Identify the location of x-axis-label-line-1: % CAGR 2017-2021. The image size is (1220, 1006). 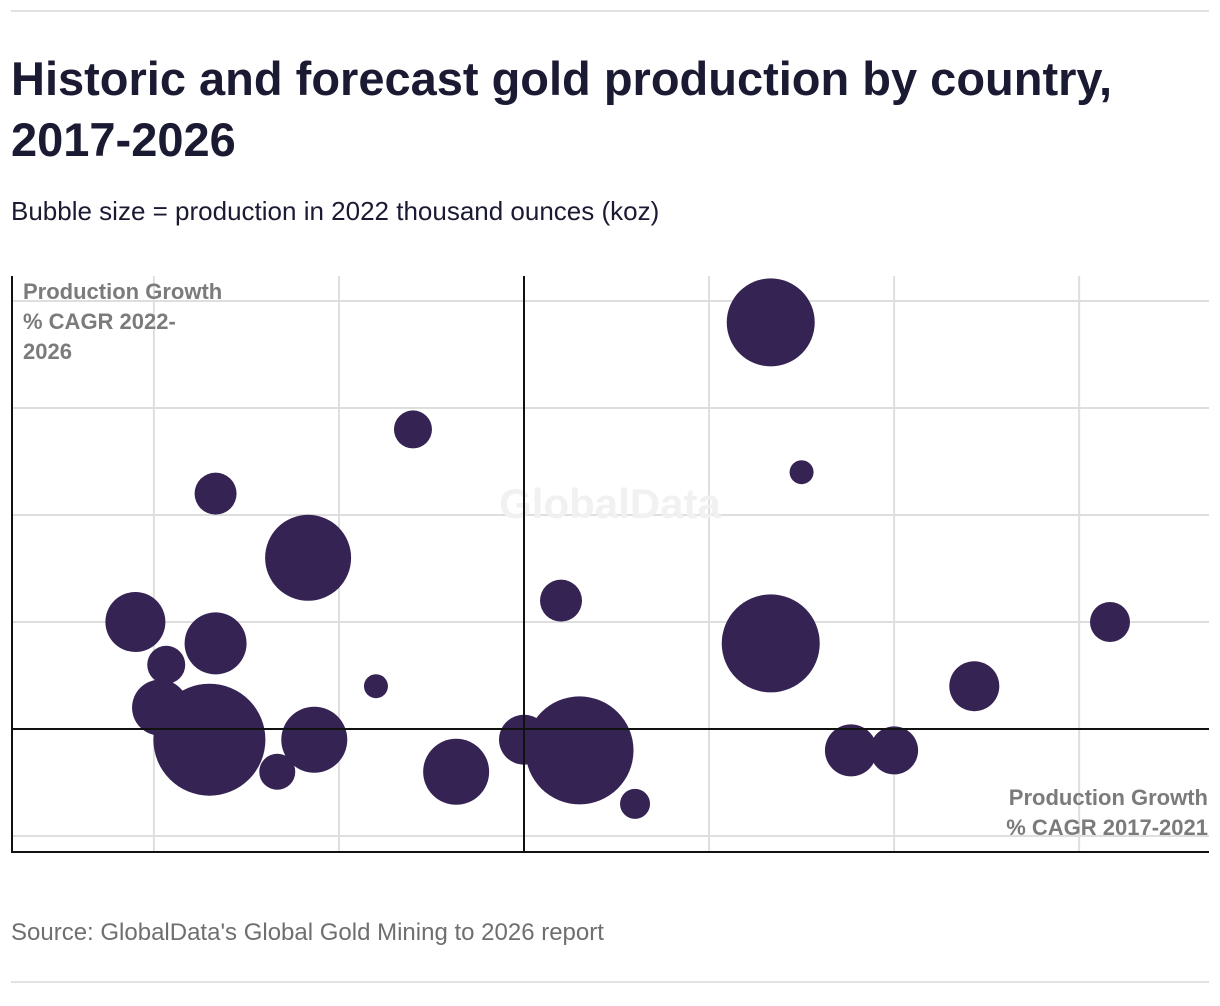
(1107, 827).